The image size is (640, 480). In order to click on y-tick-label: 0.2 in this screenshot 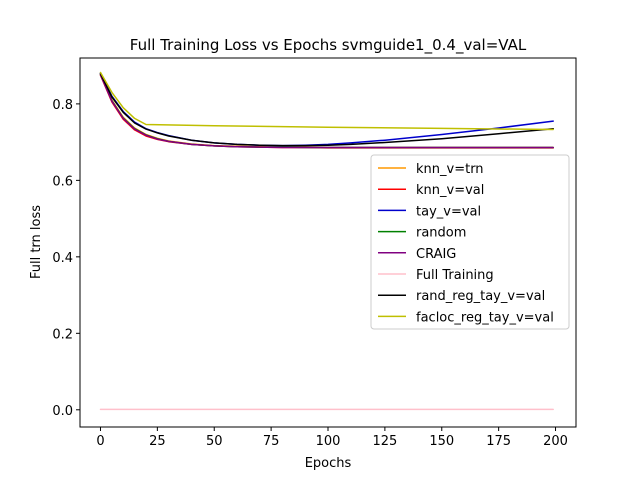, I will do `click(62, 334)`.